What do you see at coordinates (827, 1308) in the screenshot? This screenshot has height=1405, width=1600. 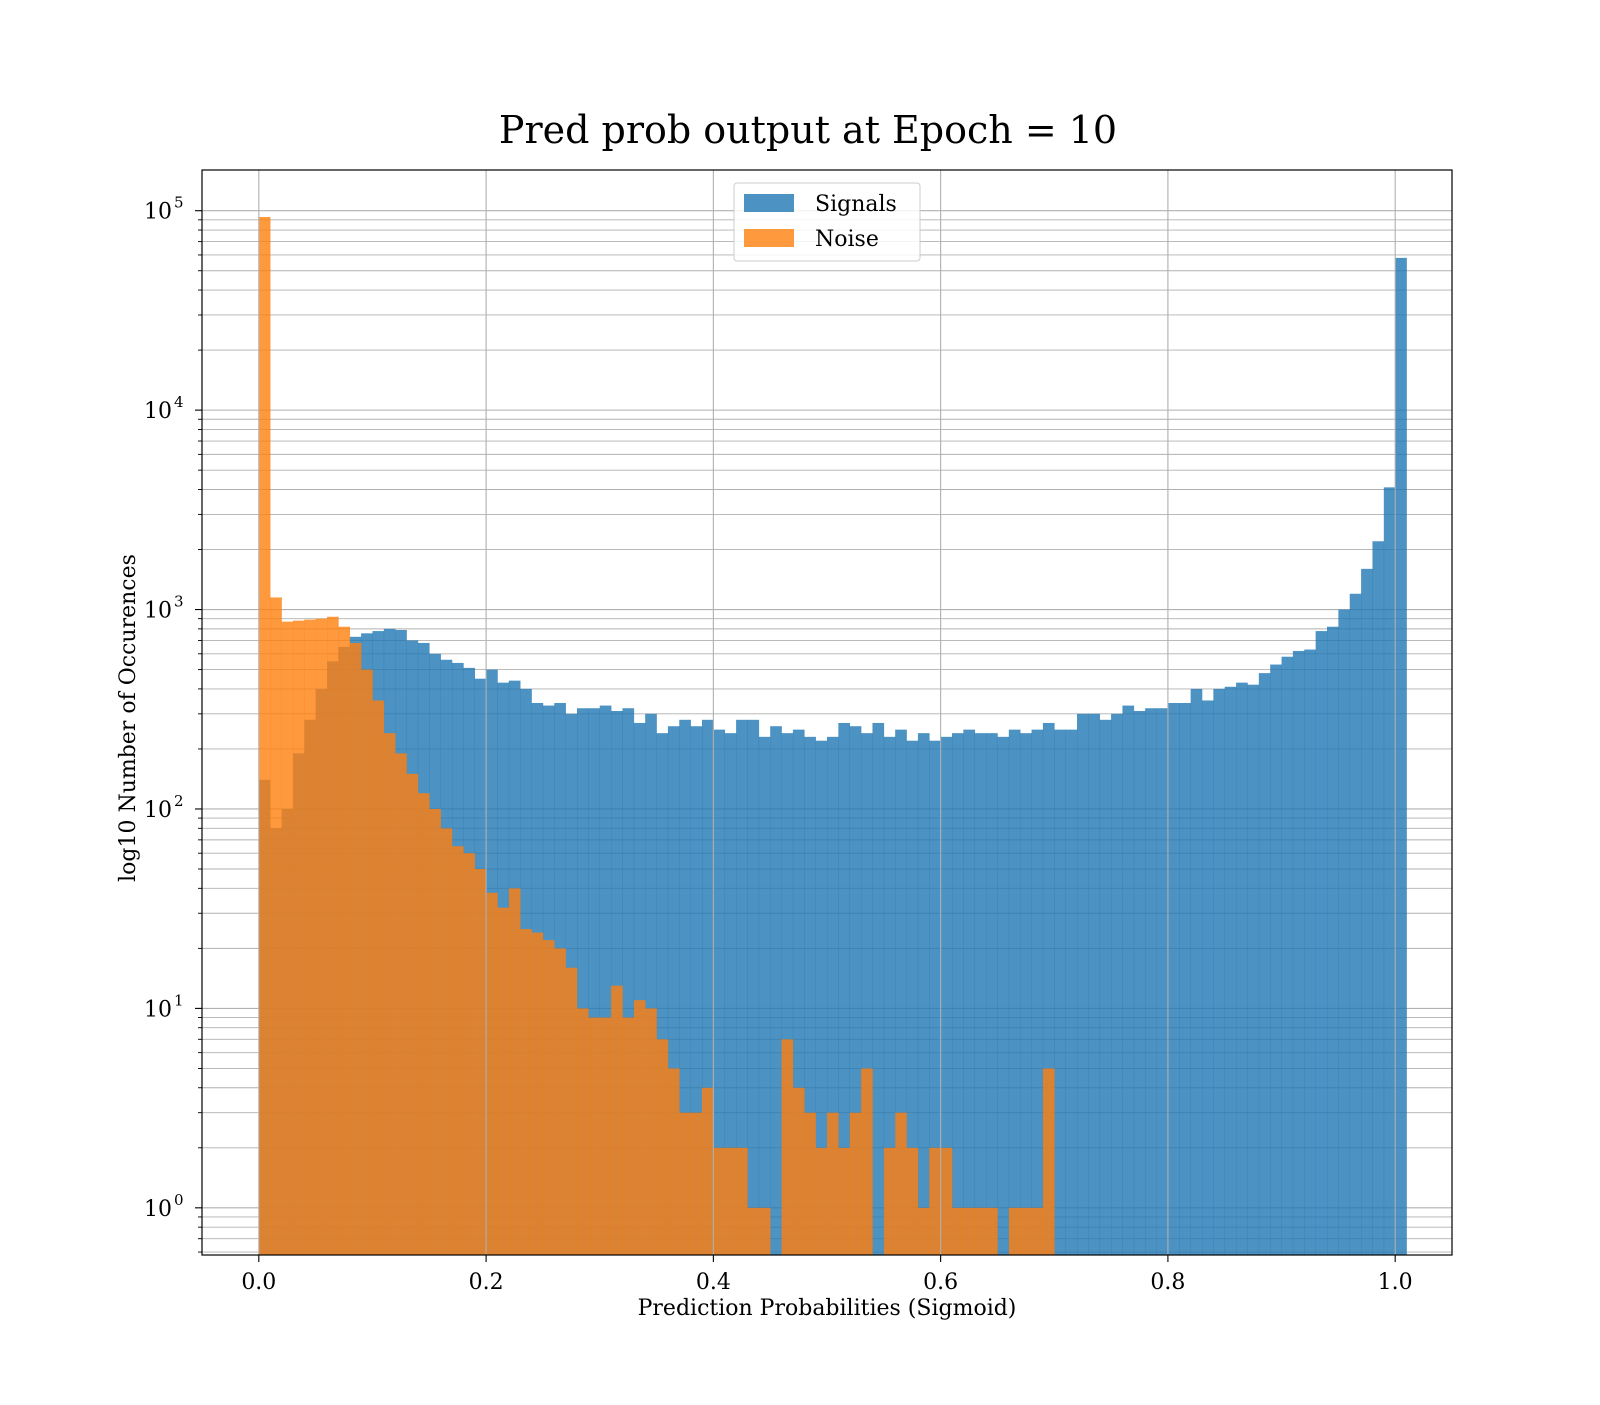 I see `x-axis-label: Prediction Probabilities (Sigmoid)` at bounding box center [827, 1308].